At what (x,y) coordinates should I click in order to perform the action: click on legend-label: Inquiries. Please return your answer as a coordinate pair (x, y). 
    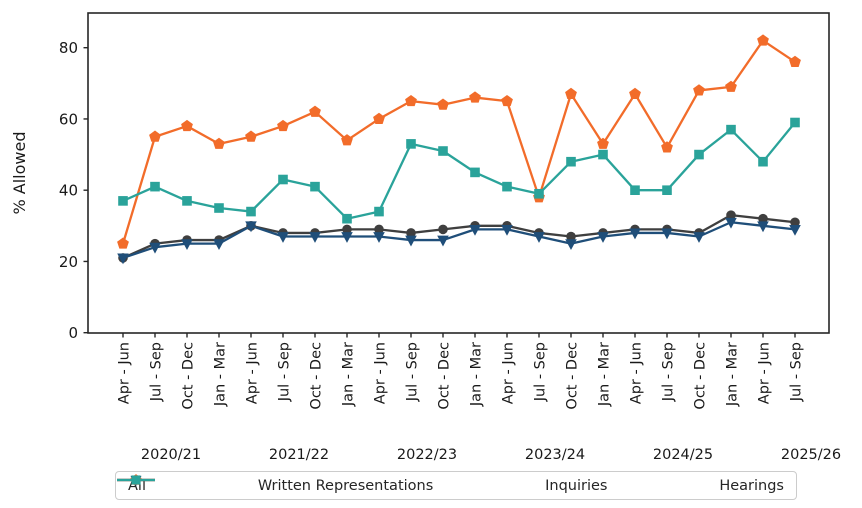
    Looking at the image, I should click on (576, 485).